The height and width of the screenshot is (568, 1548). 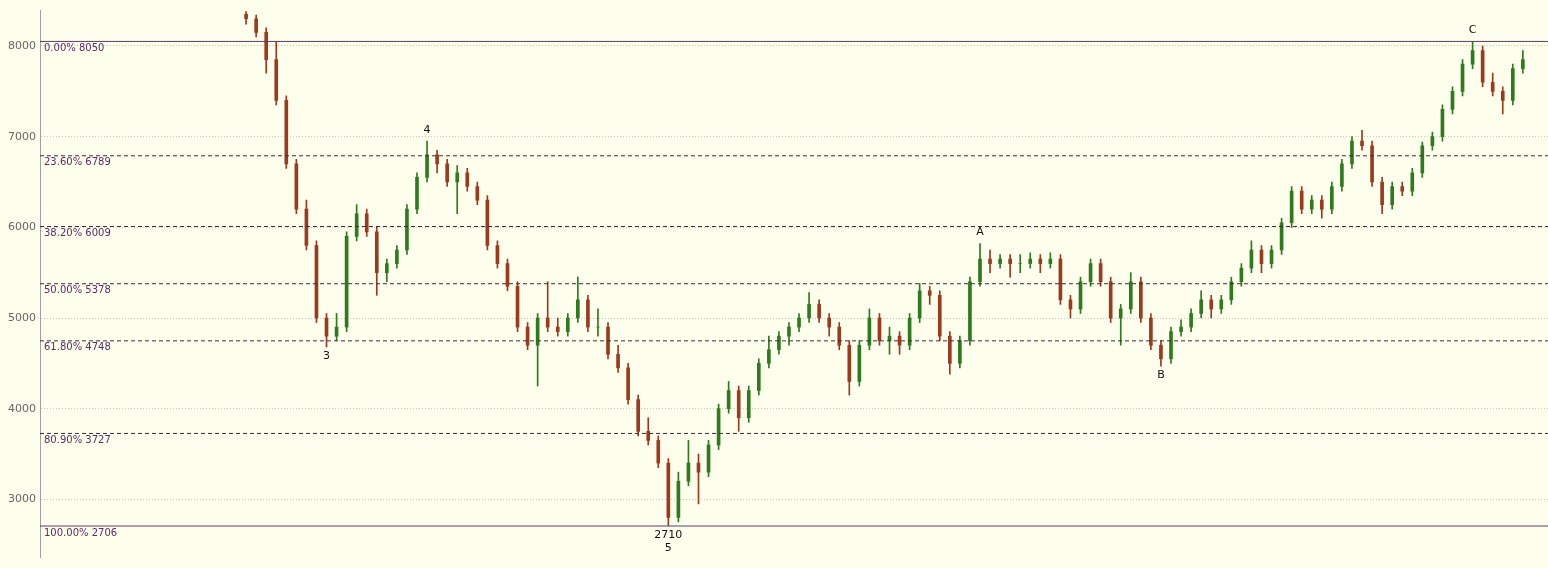 What do you see at coordinates (668, 535) in the screenshot?
I see `annotation: 2710` at bounding box center [668, 535].